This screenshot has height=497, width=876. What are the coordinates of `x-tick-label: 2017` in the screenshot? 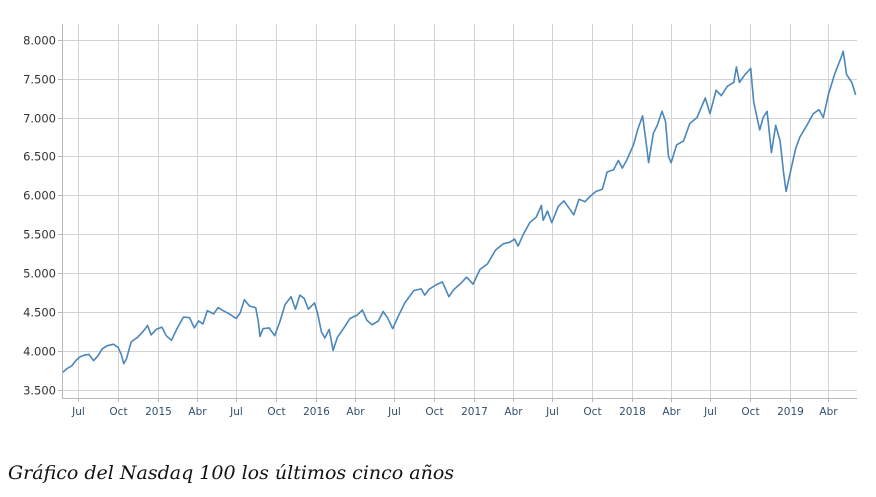 It's located at (474, 412).